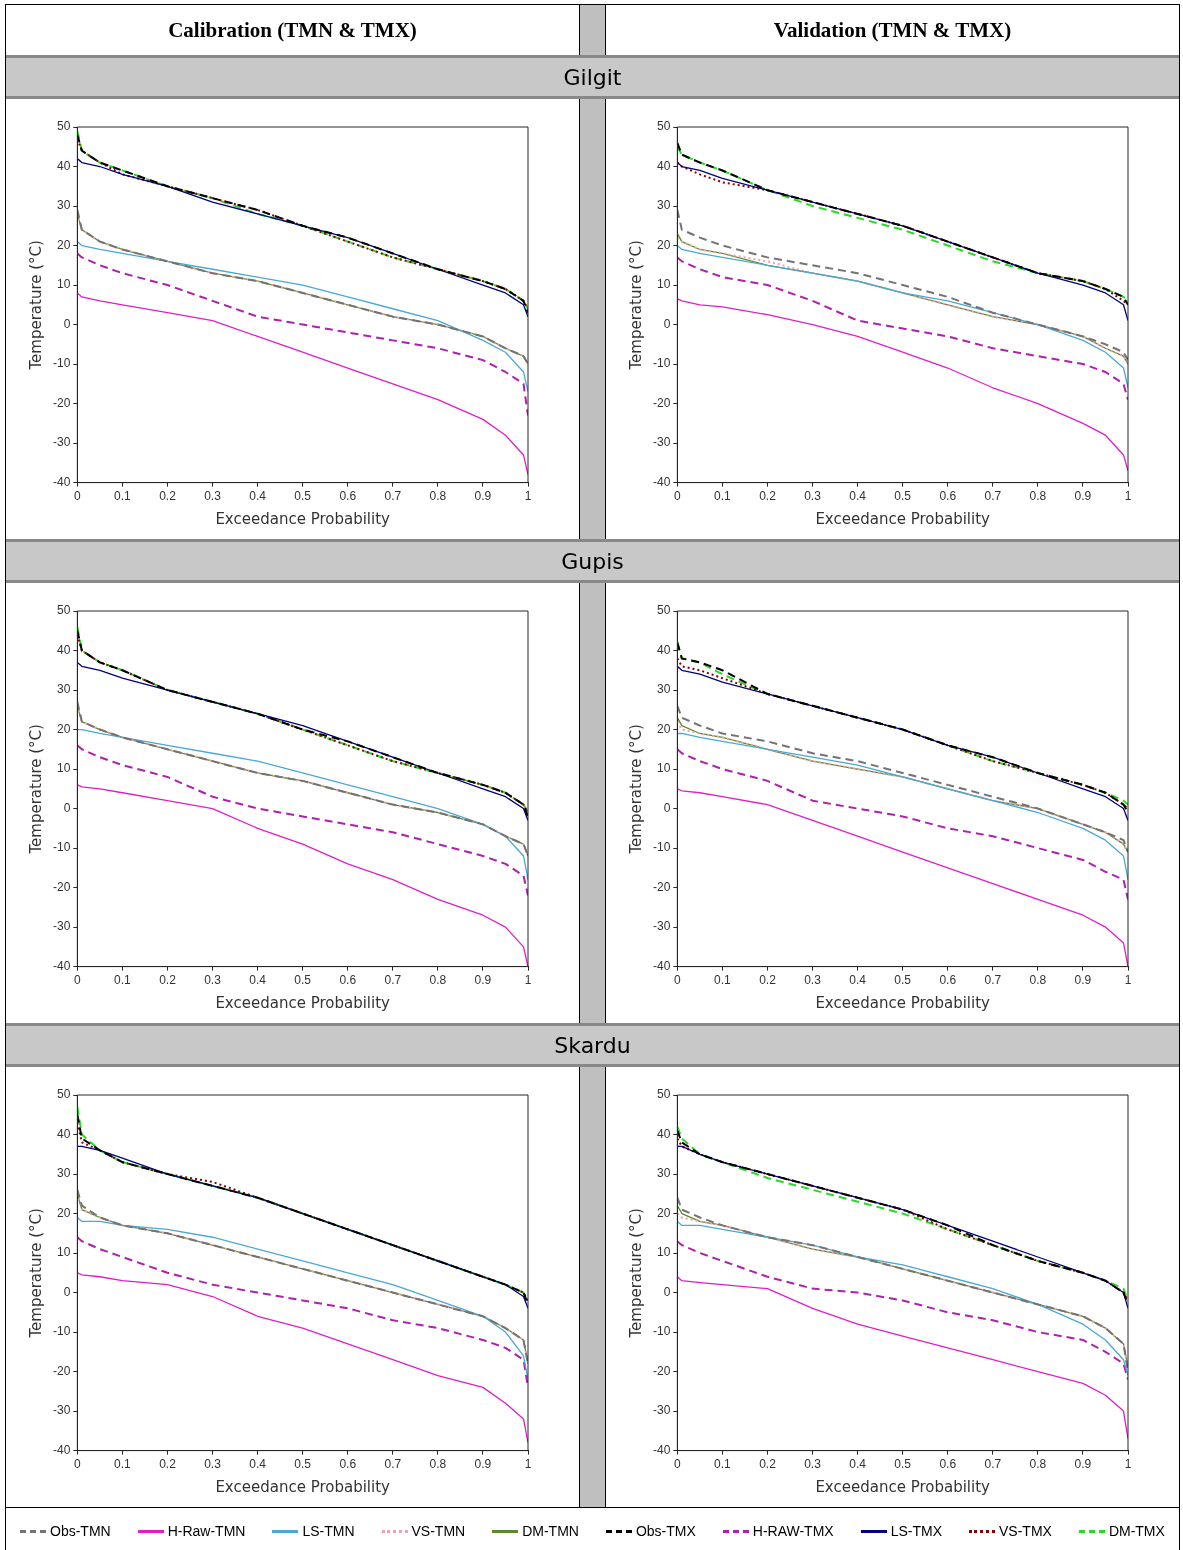 The image size is (1183, 1550). What do you see at coordinates (793, 1531) in the screenshot?
I see `legend-label: H-RAW-TMX` at bounding box center [793, 1531].